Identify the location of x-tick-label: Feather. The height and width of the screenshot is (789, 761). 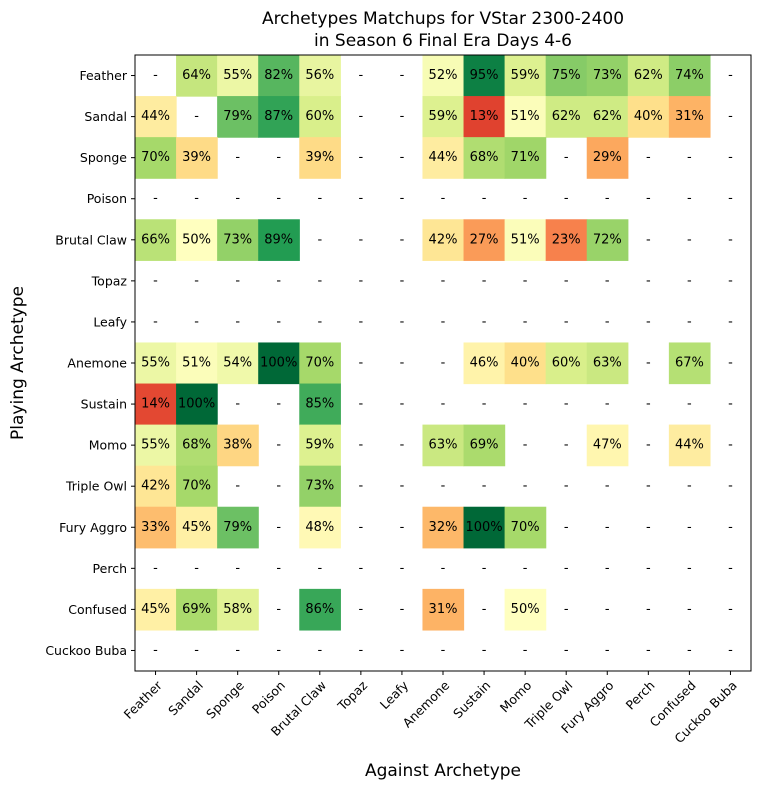
(143, 699).